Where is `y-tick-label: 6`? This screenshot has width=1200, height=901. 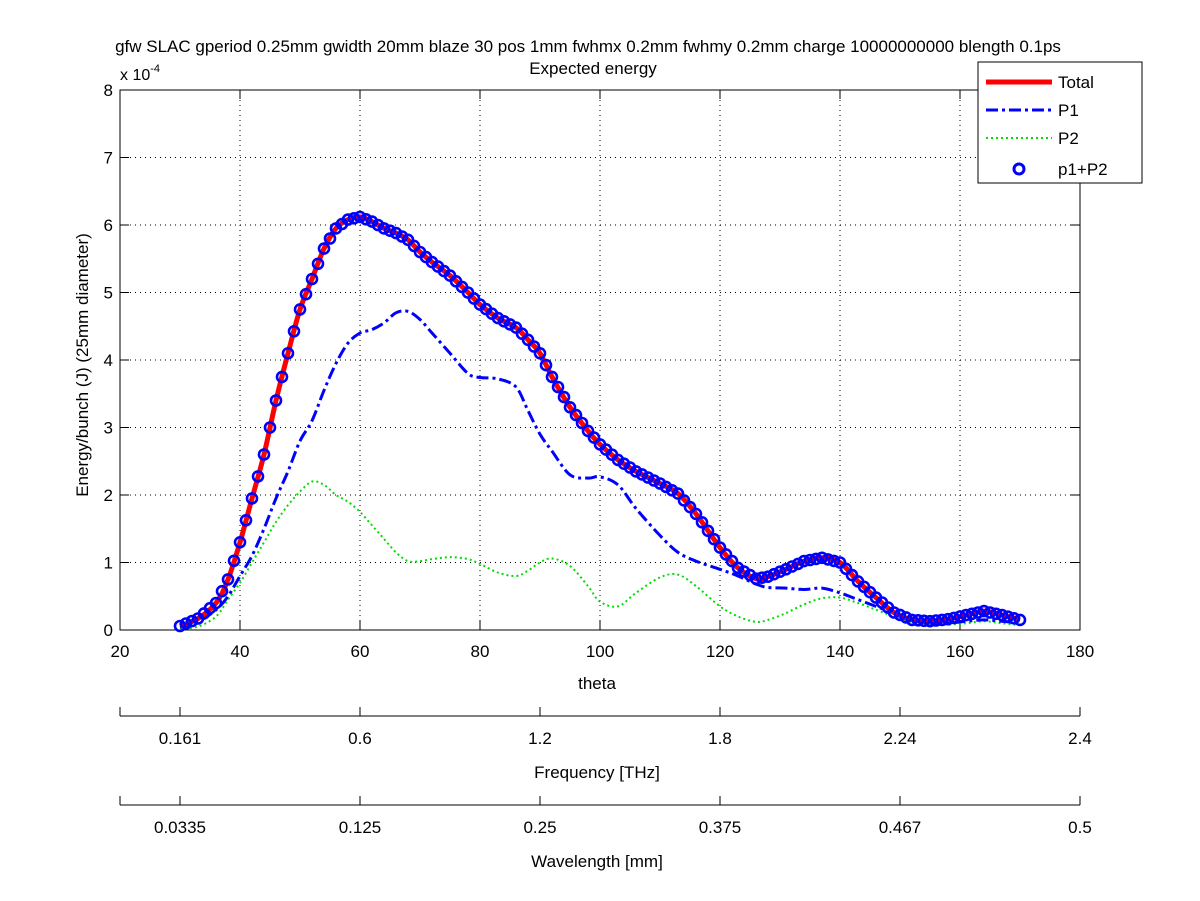 y-tick-label: 6 is located at coordinates (108, 225).